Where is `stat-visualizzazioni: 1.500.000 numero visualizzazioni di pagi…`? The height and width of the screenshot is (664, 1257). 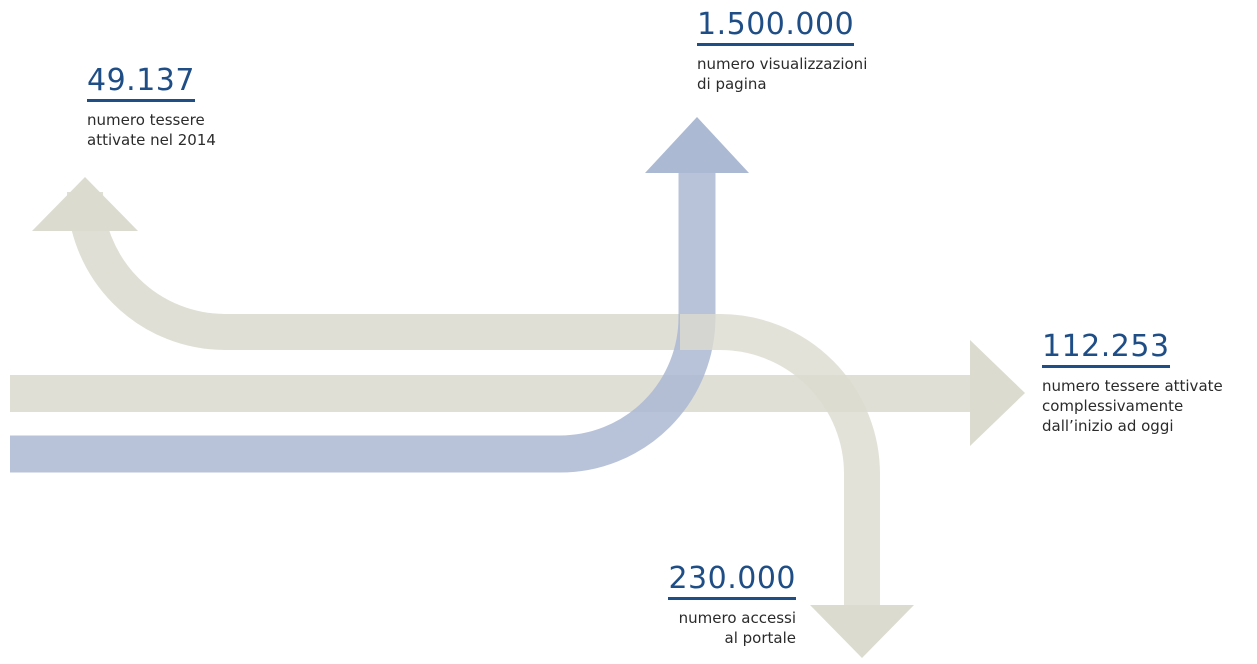 stat-visualizzazioni: 1.500.000 numero visualizzazioni di pagi… is located at coordinates (782, 51).